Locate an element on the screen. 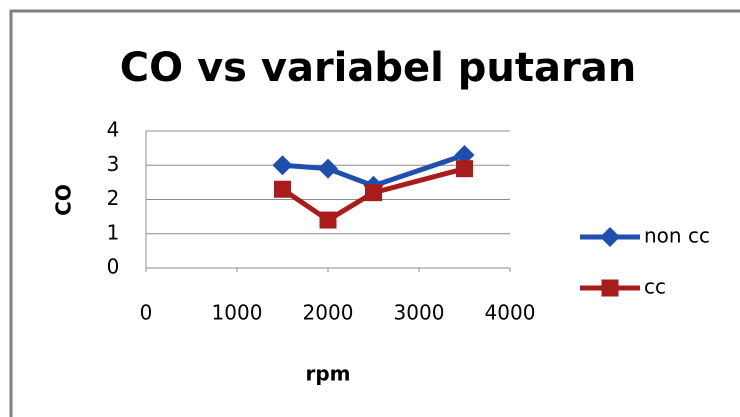 This screenshot has height=417, width=740. chart-title: CO vs variabel putaran is located at coordinates (378, 68).